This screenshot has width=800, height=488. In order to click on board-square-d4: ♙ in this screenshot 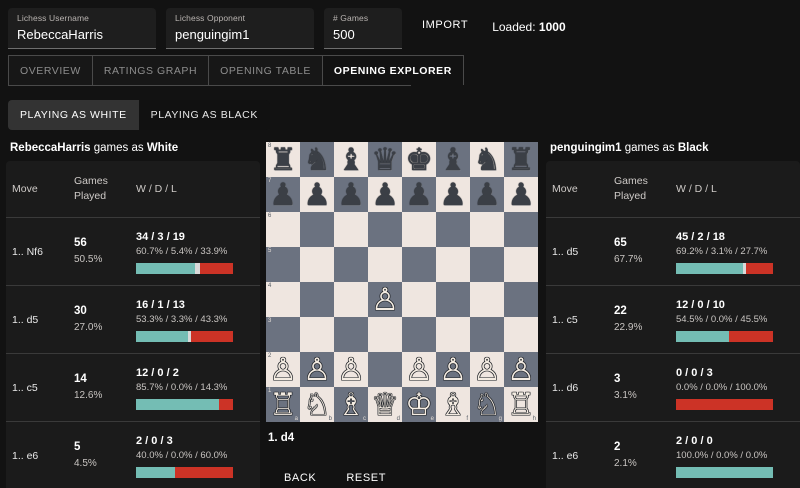, I will do `click(385, 299)`.